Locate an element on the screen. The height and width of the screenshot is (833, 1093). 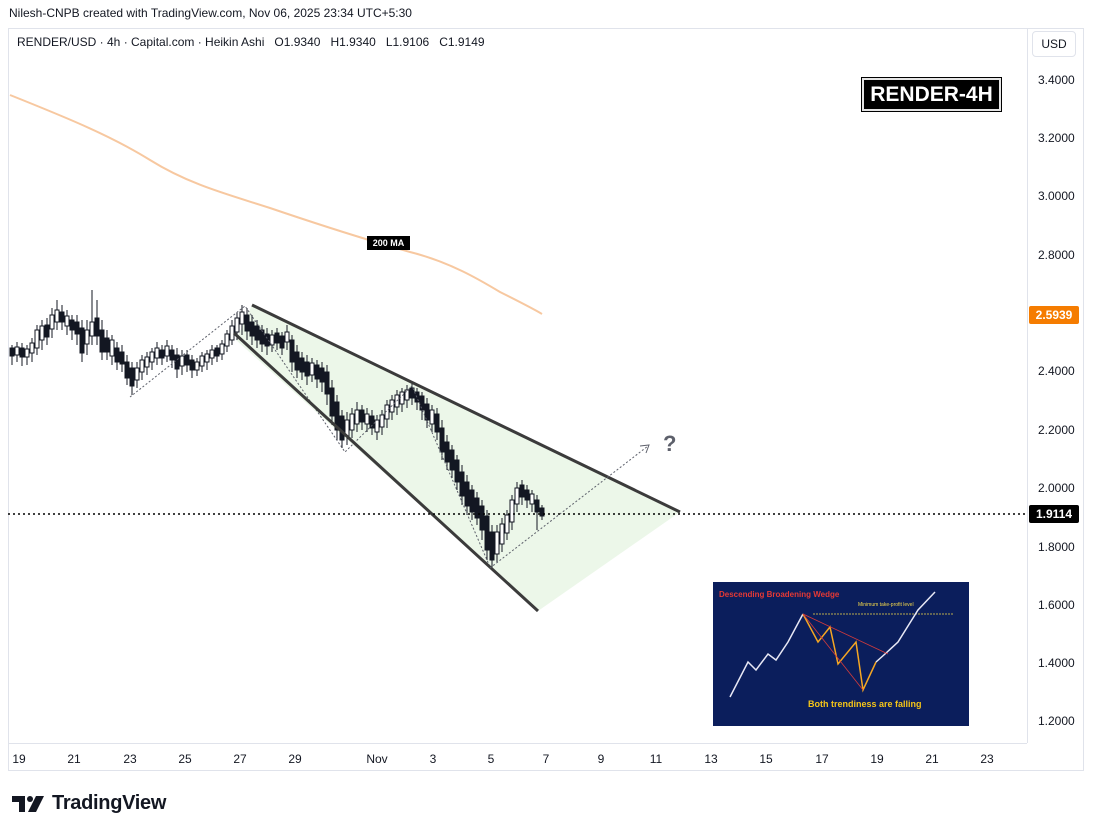
time-tick: 9 is located at coordinates (601, 759).